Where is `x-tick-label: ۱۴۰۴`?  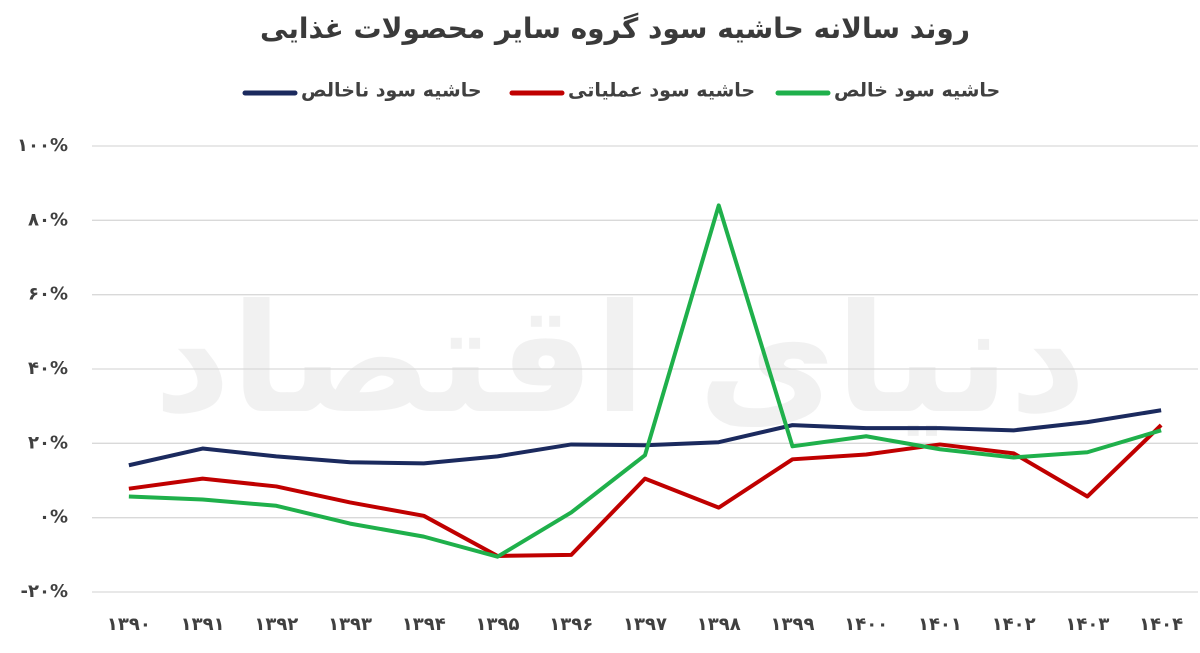 x-tick-label: ۱۴۰۴ is located at coordinates (1161, 624).